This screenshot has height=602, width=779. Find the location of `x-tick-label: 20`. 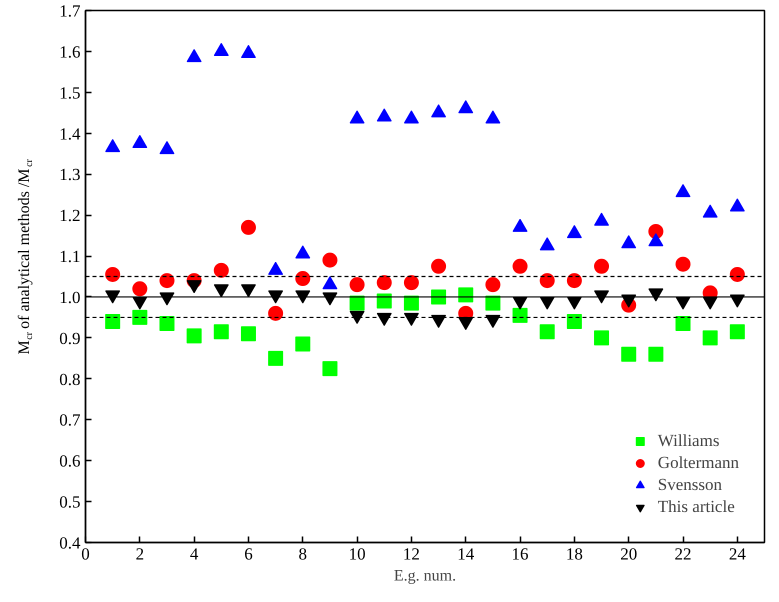

x-tick-label: 20 is located at coordinates (629, 554).